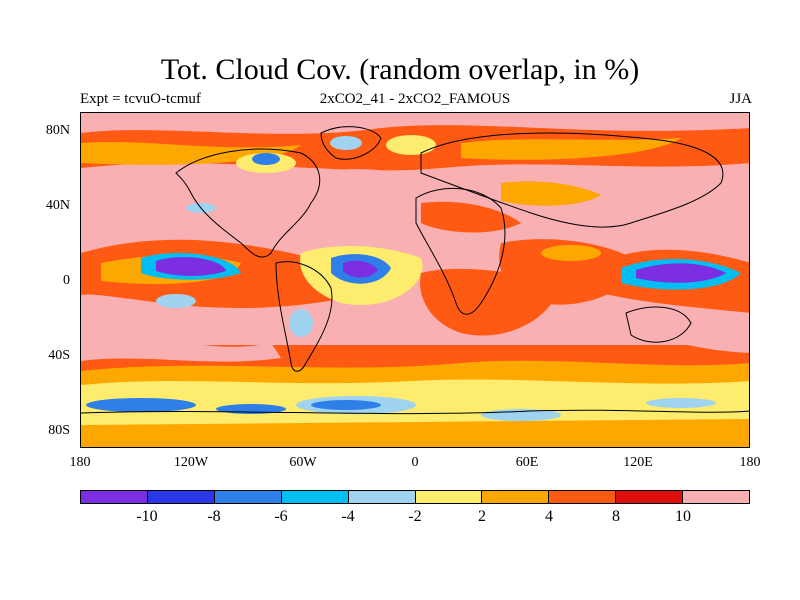 The image size is (800, 600). What do you see at coordinates (415, 433) in the screenshot?
I see `antarctic-edge` at bounding box center [415, 433].